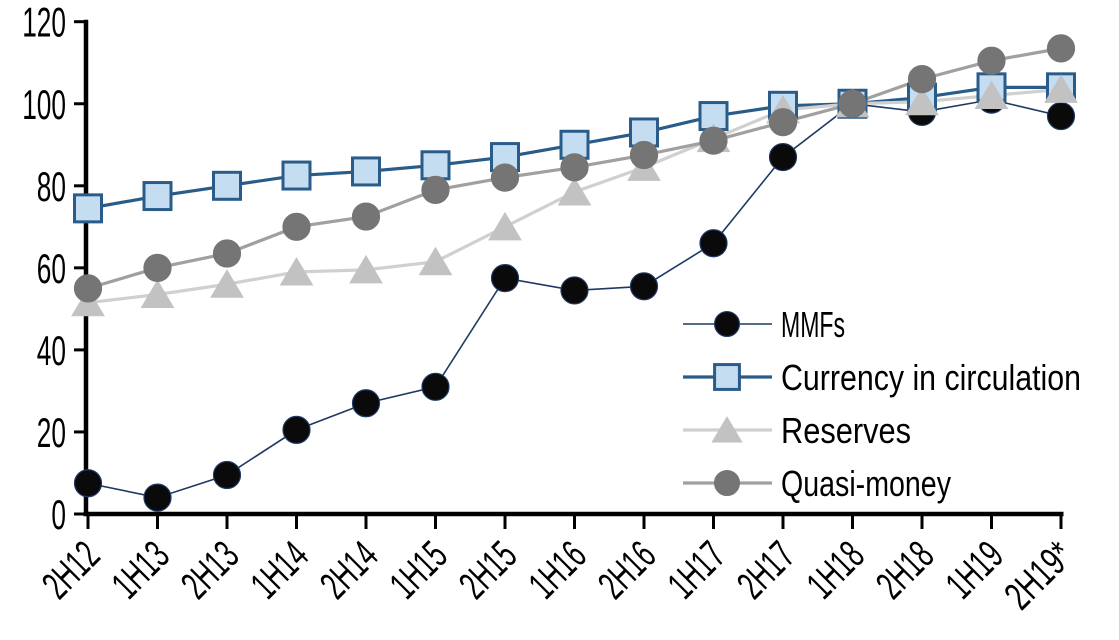 Image resolution: width=1119 pixels, height=640 pixels. What do you see at coordinates (1039, 575) in the screenshot?
I see `x-tick-label: 2H19*` at bounding box center [1039, 575].